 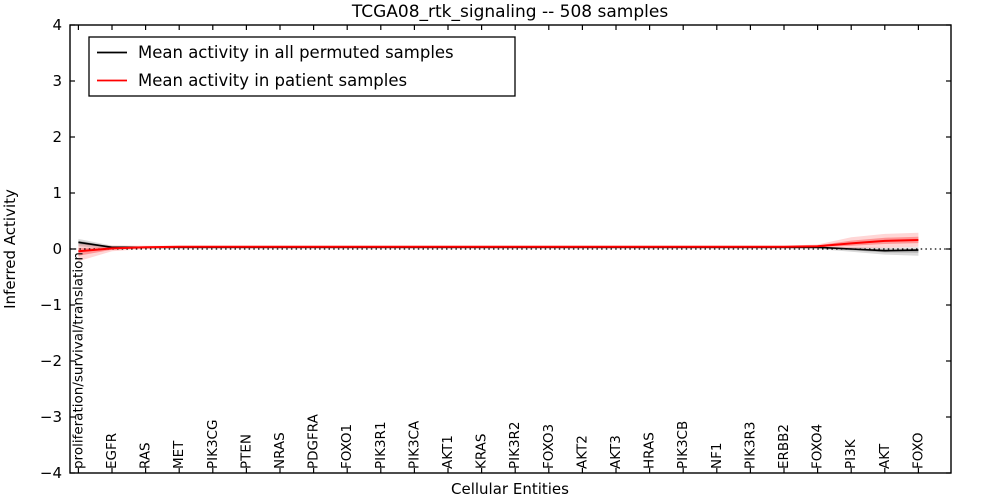 What do you see at coordinates (549, 446) in the screenshot?
I see `x-tick-label: FOXO3` at bounding box center [549, 446].